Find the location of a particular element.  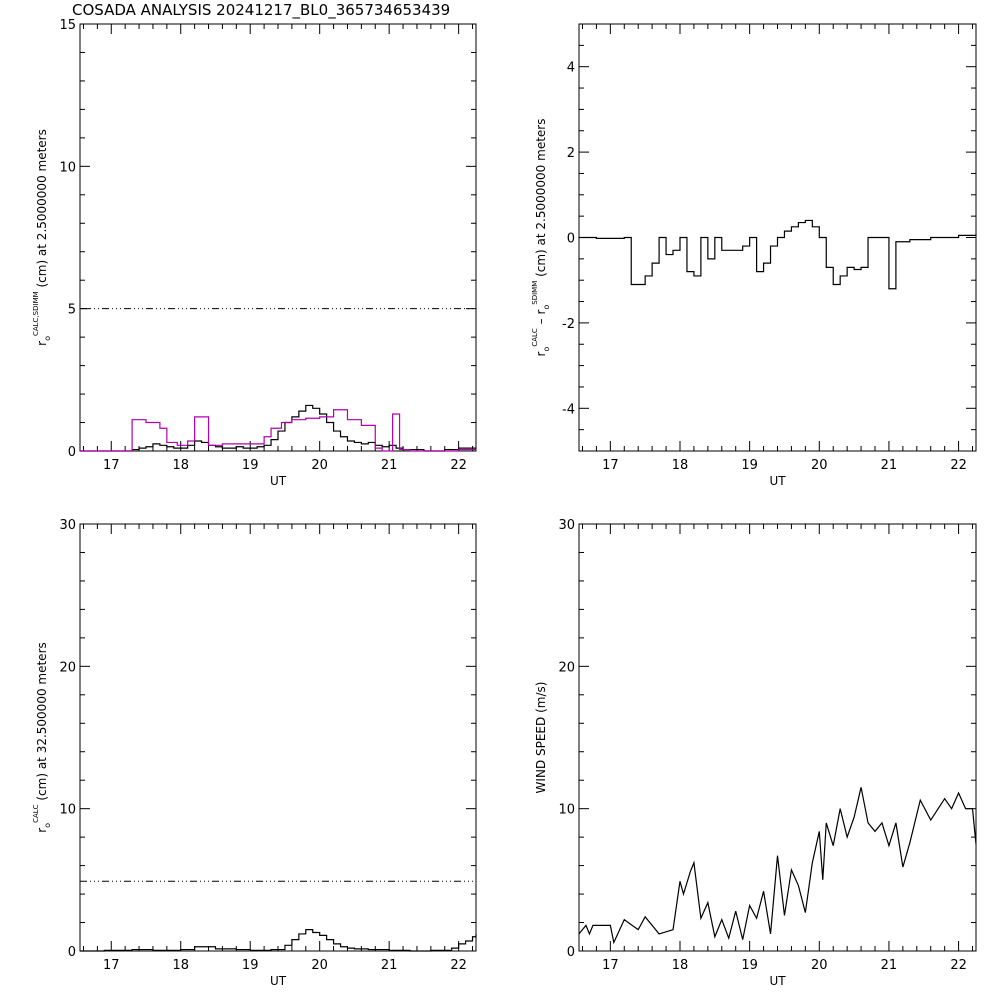

y-axis-label: roCALC (cm) at 32.500000 meters is located at coordinates (42, 737).